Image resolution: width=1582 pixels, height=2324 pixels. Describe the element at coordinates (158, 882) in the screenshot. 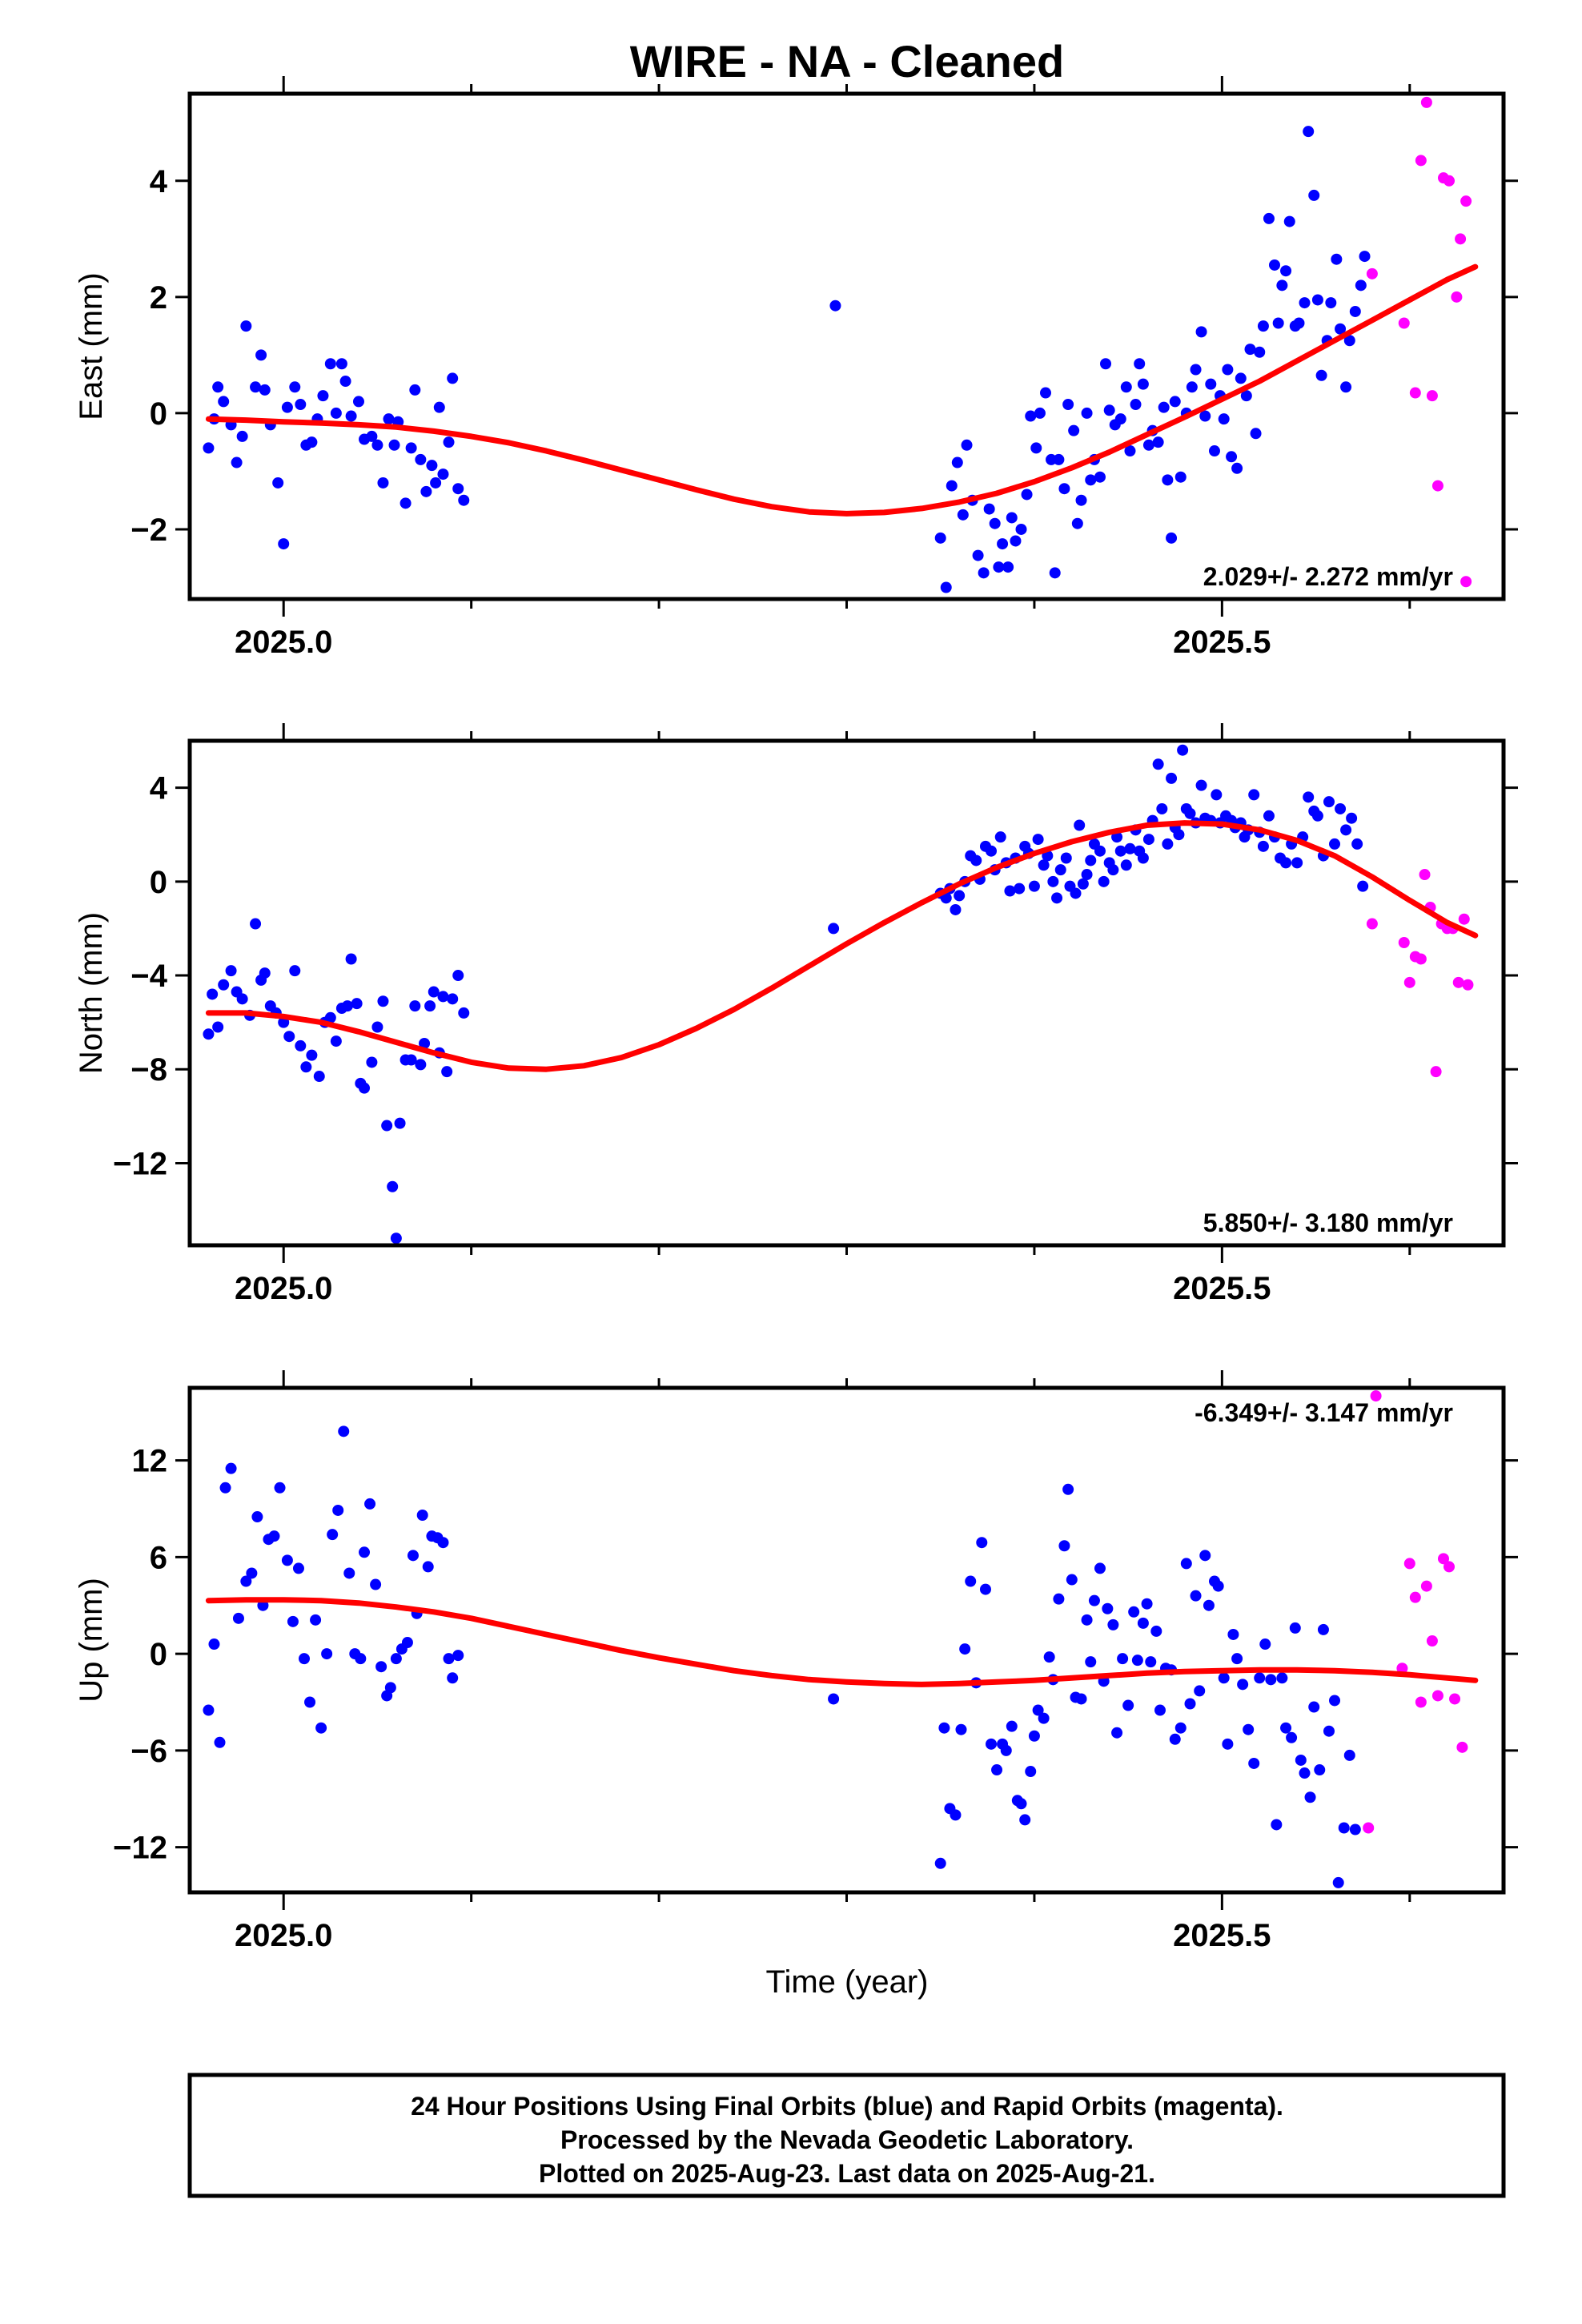

I see `north-ytick-label: 0` at that location.